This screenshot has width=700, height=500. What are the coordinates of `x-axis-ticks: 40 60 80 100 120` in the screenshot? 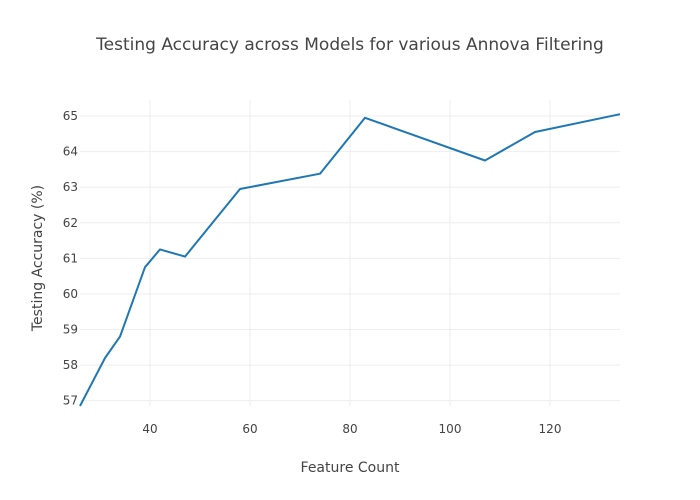 It's located at (351, 429).